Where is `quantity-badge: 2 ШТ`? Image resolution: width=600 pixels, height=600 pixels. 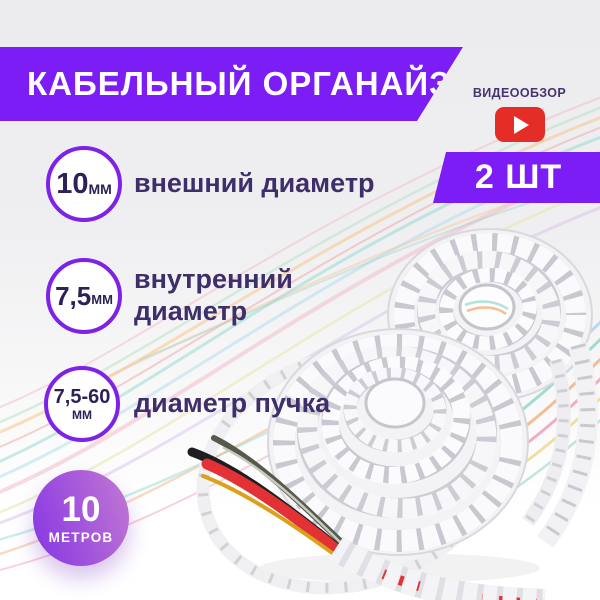 quantity-badge: 2 ШТ is located at coordinates (516, 177).